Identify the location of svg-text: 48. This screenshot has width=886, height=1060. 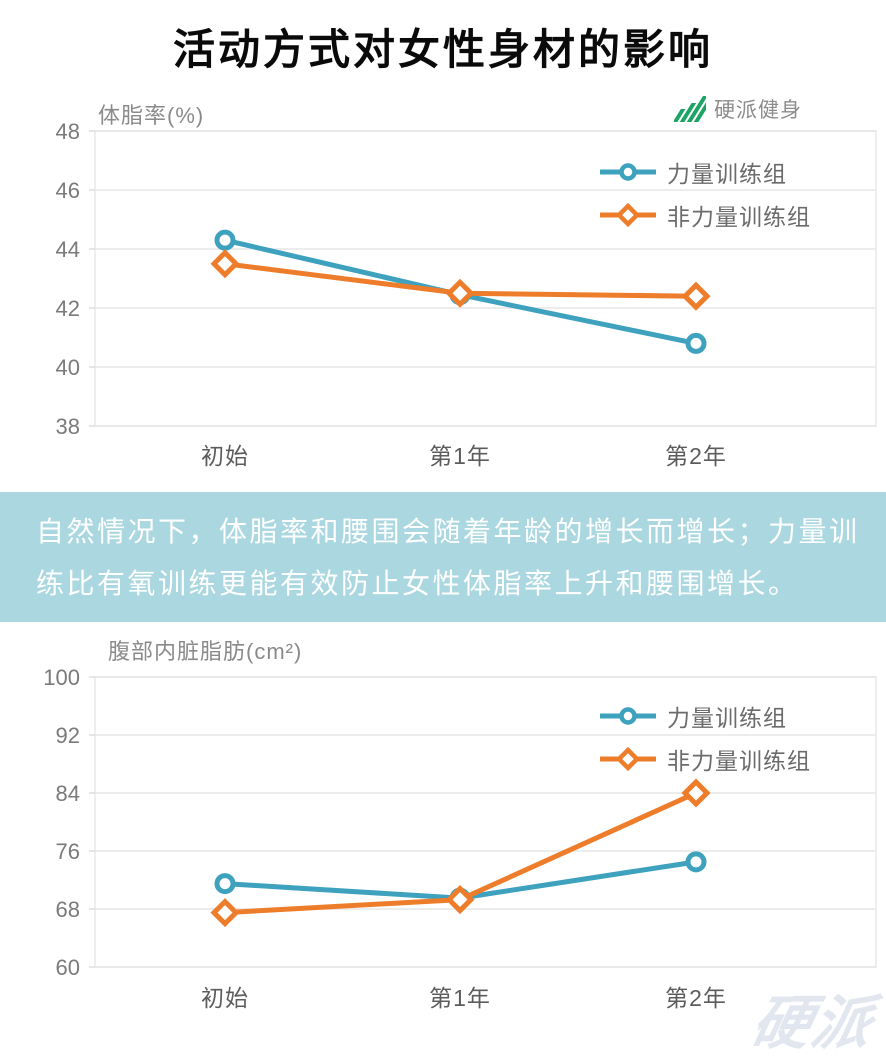
(68, 131).